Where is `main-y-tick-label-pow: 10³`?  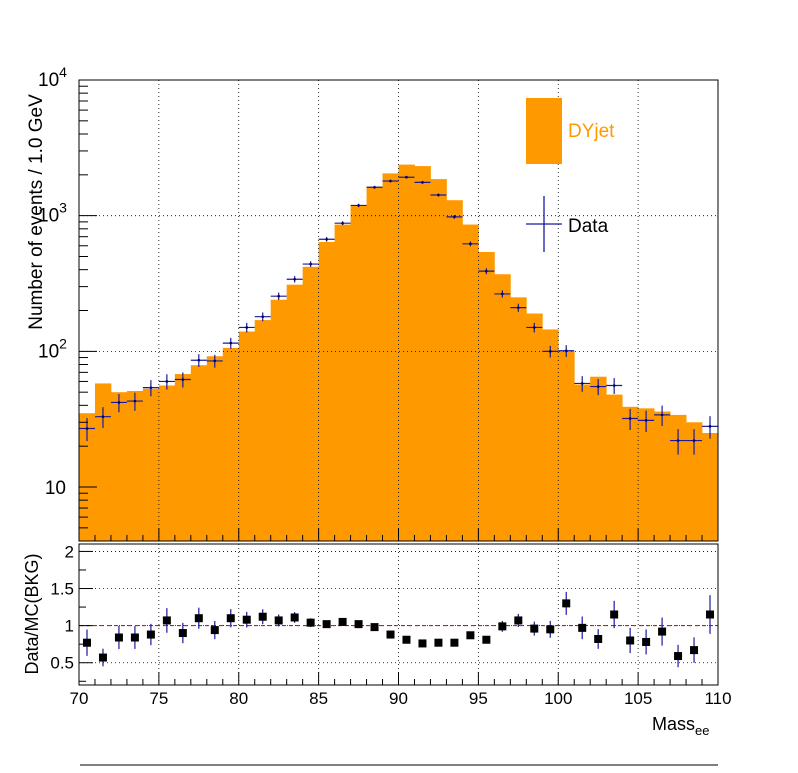 main-y-tick-label-pow: 10³ is located at coordinates (52, 213).